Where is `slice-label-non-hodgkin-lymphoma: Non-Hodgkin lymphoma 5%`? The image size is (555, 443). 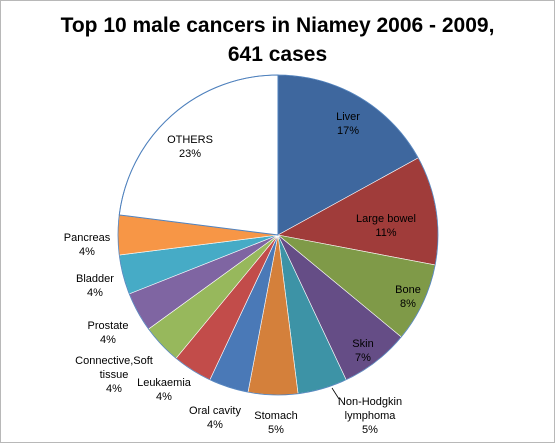 slice-label-non-hodgkin-lymphoma: Non-Hodgkin lymphoma 5% is located at coordinates (370, 416).